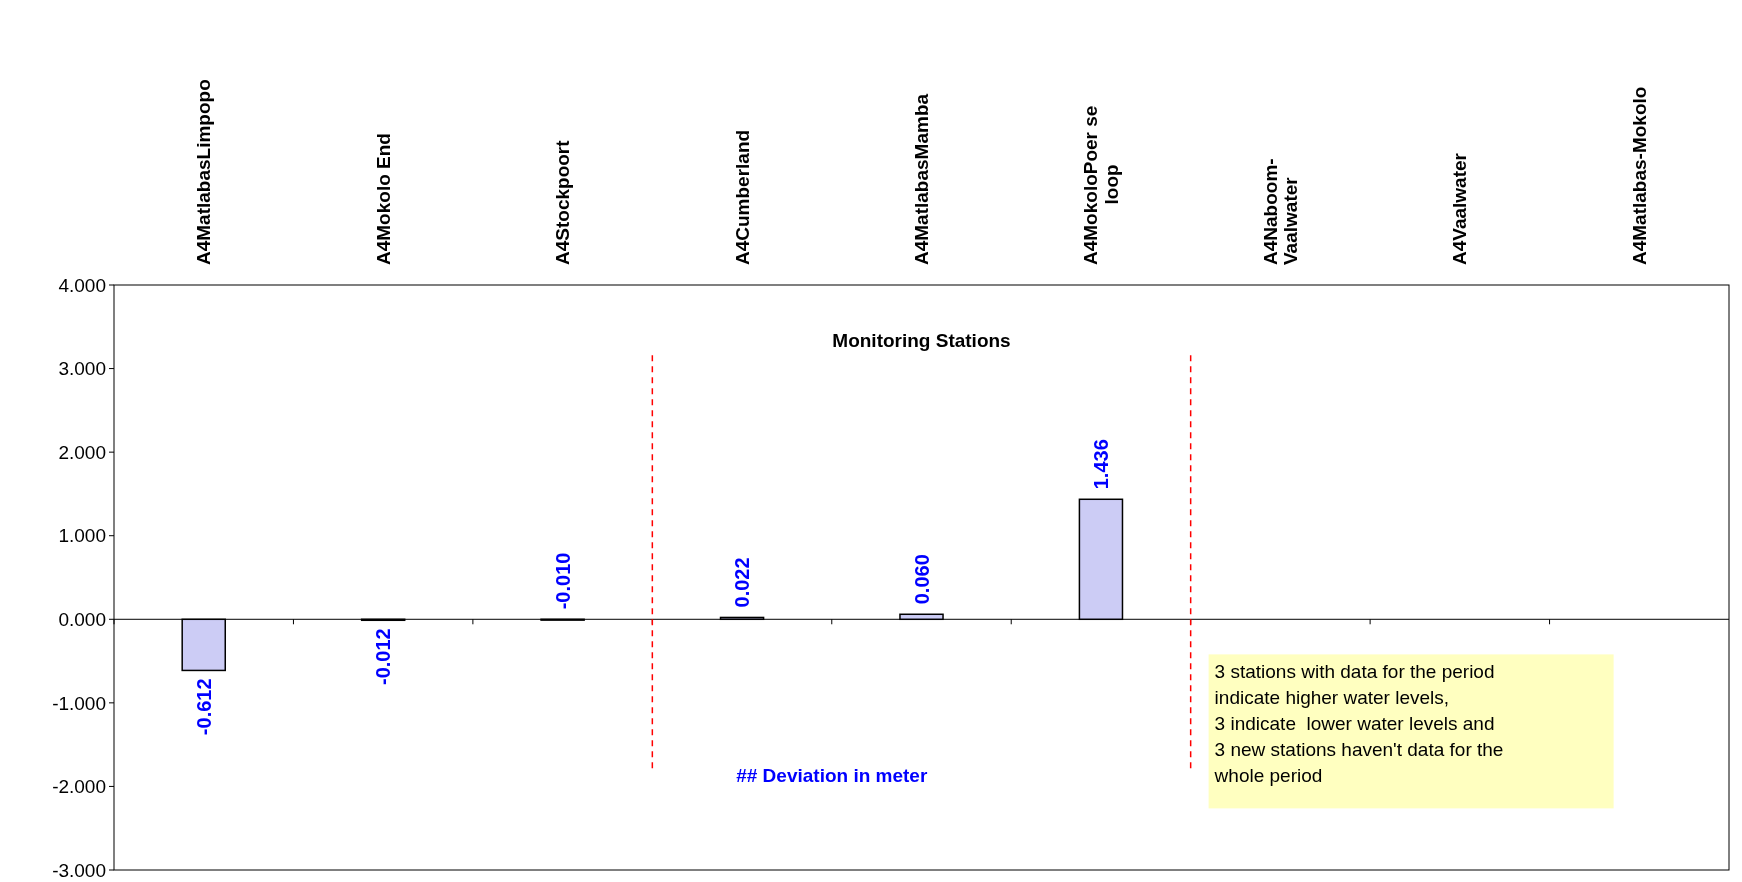 Image resolution: width=1742 pixels, height=882 pixels. I want to click on y-tick-label: 3.000, so click(82, 369).